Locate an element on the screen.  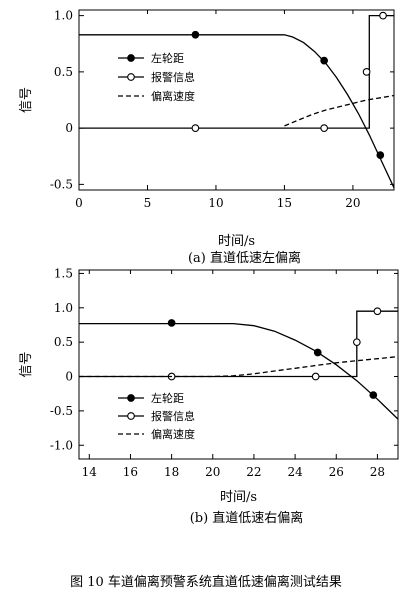
chart-subtitle: (a) 直道低速左偏离 is located at coordinates (244, 258).